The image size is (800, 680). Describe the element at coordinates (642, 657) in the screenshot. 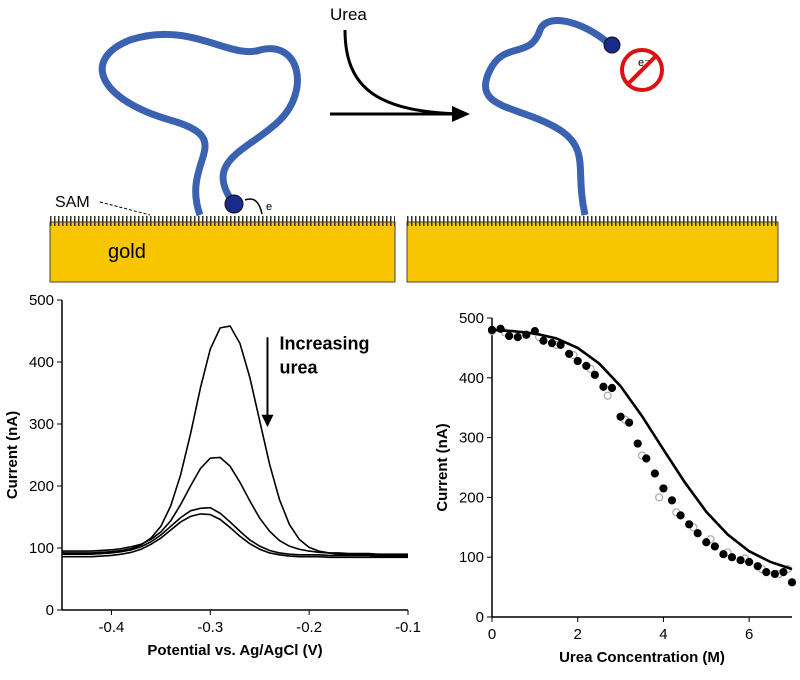

I see `x-axis-title: Urea Concentration (M)` at that location.